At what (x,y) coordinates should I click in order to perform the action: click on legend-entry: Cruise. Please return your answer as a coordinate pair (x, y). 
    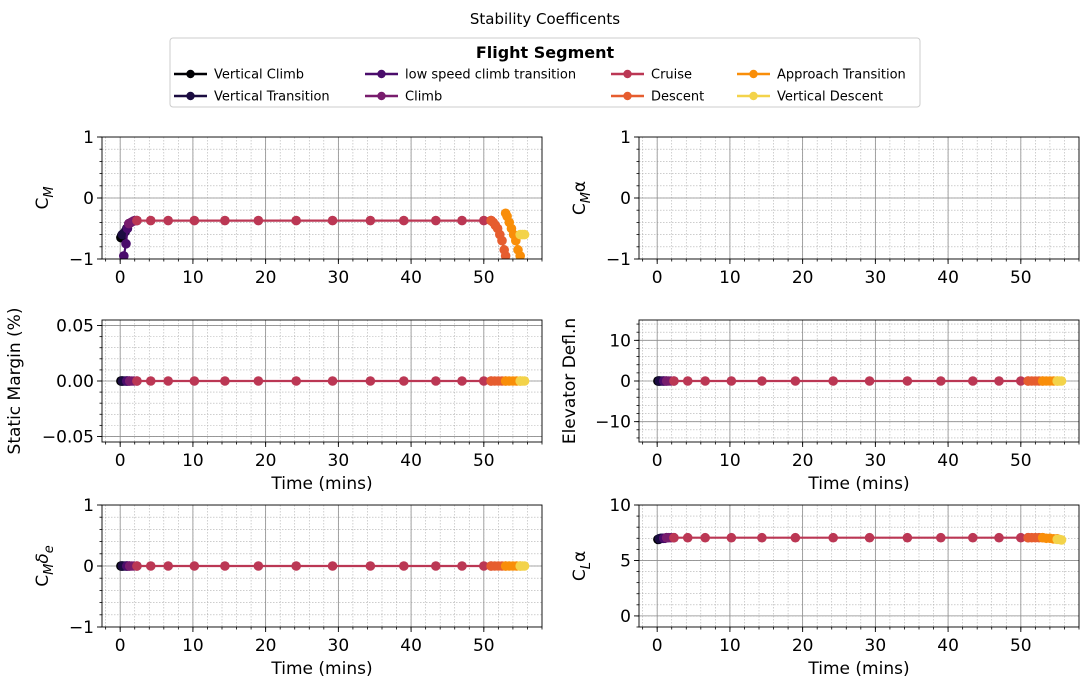
    Looking at the image, I should click on (651, 75).